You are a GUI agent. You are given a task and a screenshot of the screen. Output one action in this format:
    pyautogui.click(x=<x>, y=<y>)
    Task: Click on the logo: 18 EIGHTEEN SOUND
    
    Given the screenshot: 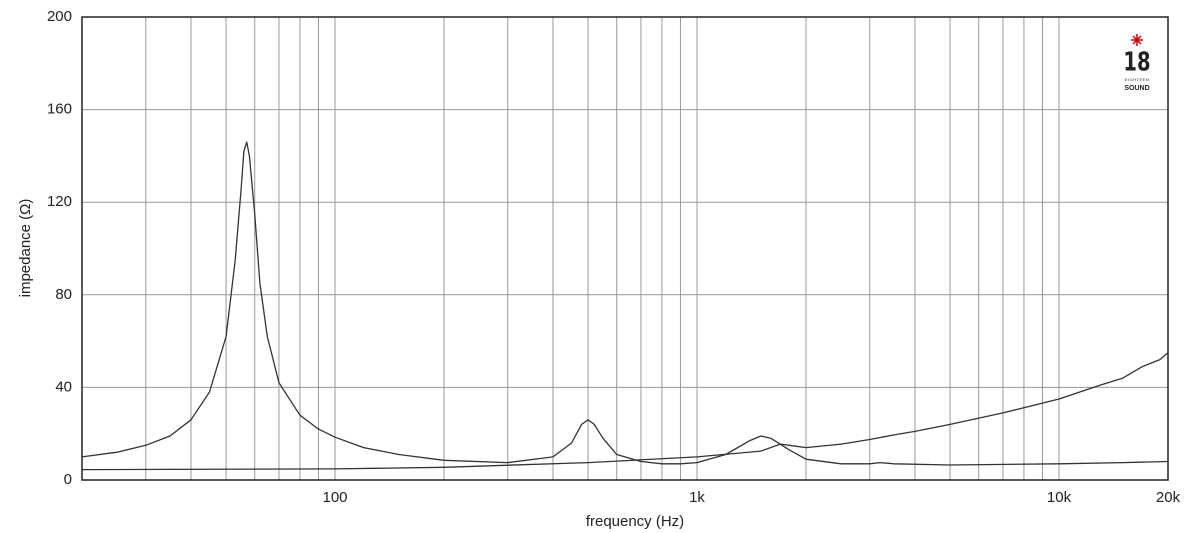 What is the action you would take?
    pyautogui.click(x=1137, y=63)
    